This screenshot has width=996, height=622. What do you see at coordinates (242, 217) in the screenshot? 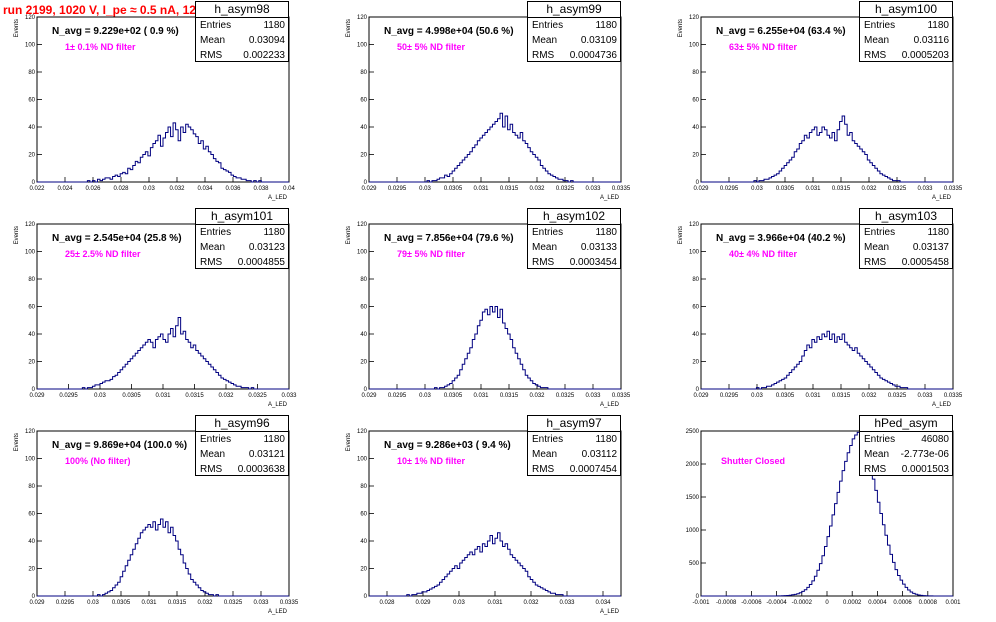
I see `stats-title: h_asym101` at bounding box center [242, 217].